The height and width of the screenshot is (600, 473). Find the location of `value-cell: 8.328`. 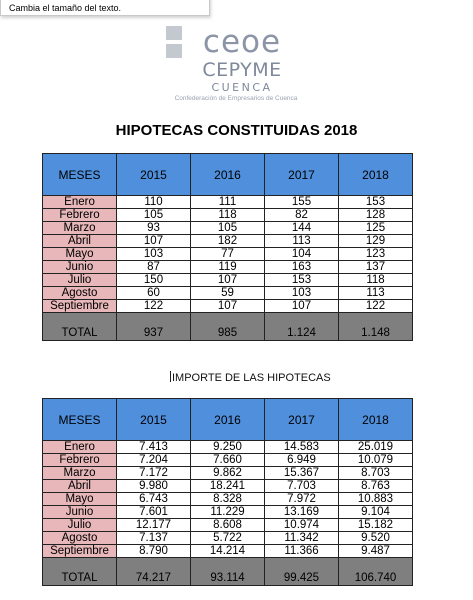

value-cell: 8.328 is located at coordinates (227, 499).